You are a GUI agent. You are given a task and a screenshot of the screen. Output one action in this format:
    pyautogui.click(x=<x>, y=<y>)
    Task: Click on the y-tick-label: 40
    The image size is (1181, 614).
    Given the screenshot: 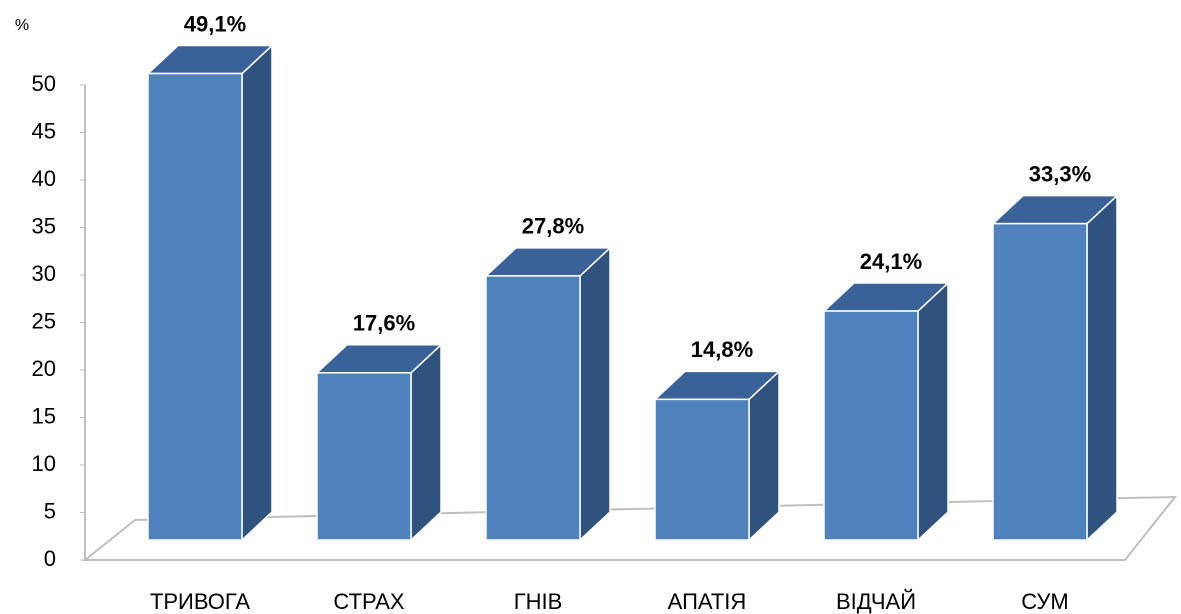 What is the action you would take?
    pyautogui.click(x=44, y=178)
    